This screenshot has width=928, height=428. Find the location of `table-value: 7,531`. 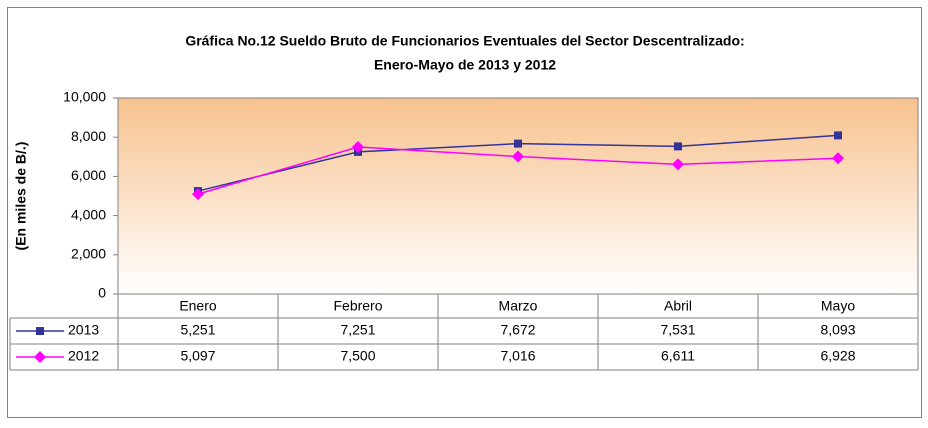

table-value: 7,531 is located at coordinates (677, 330).